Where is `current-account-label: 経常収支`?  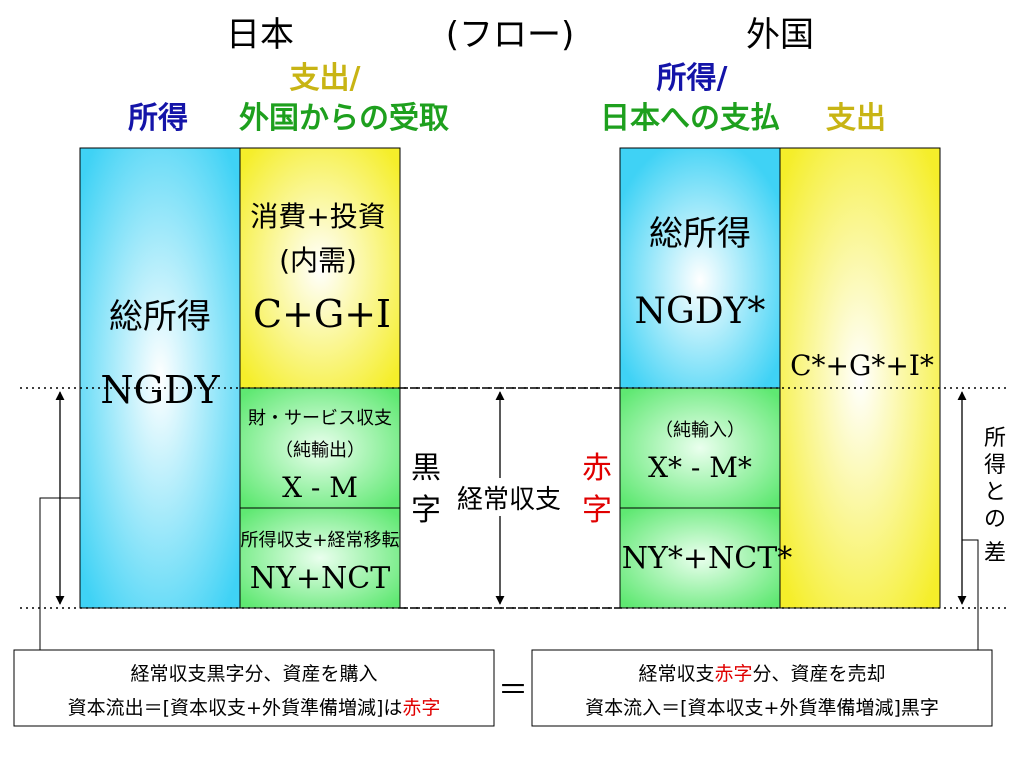
current-account-label: 経常収支 is located at coordinates (509, 500).